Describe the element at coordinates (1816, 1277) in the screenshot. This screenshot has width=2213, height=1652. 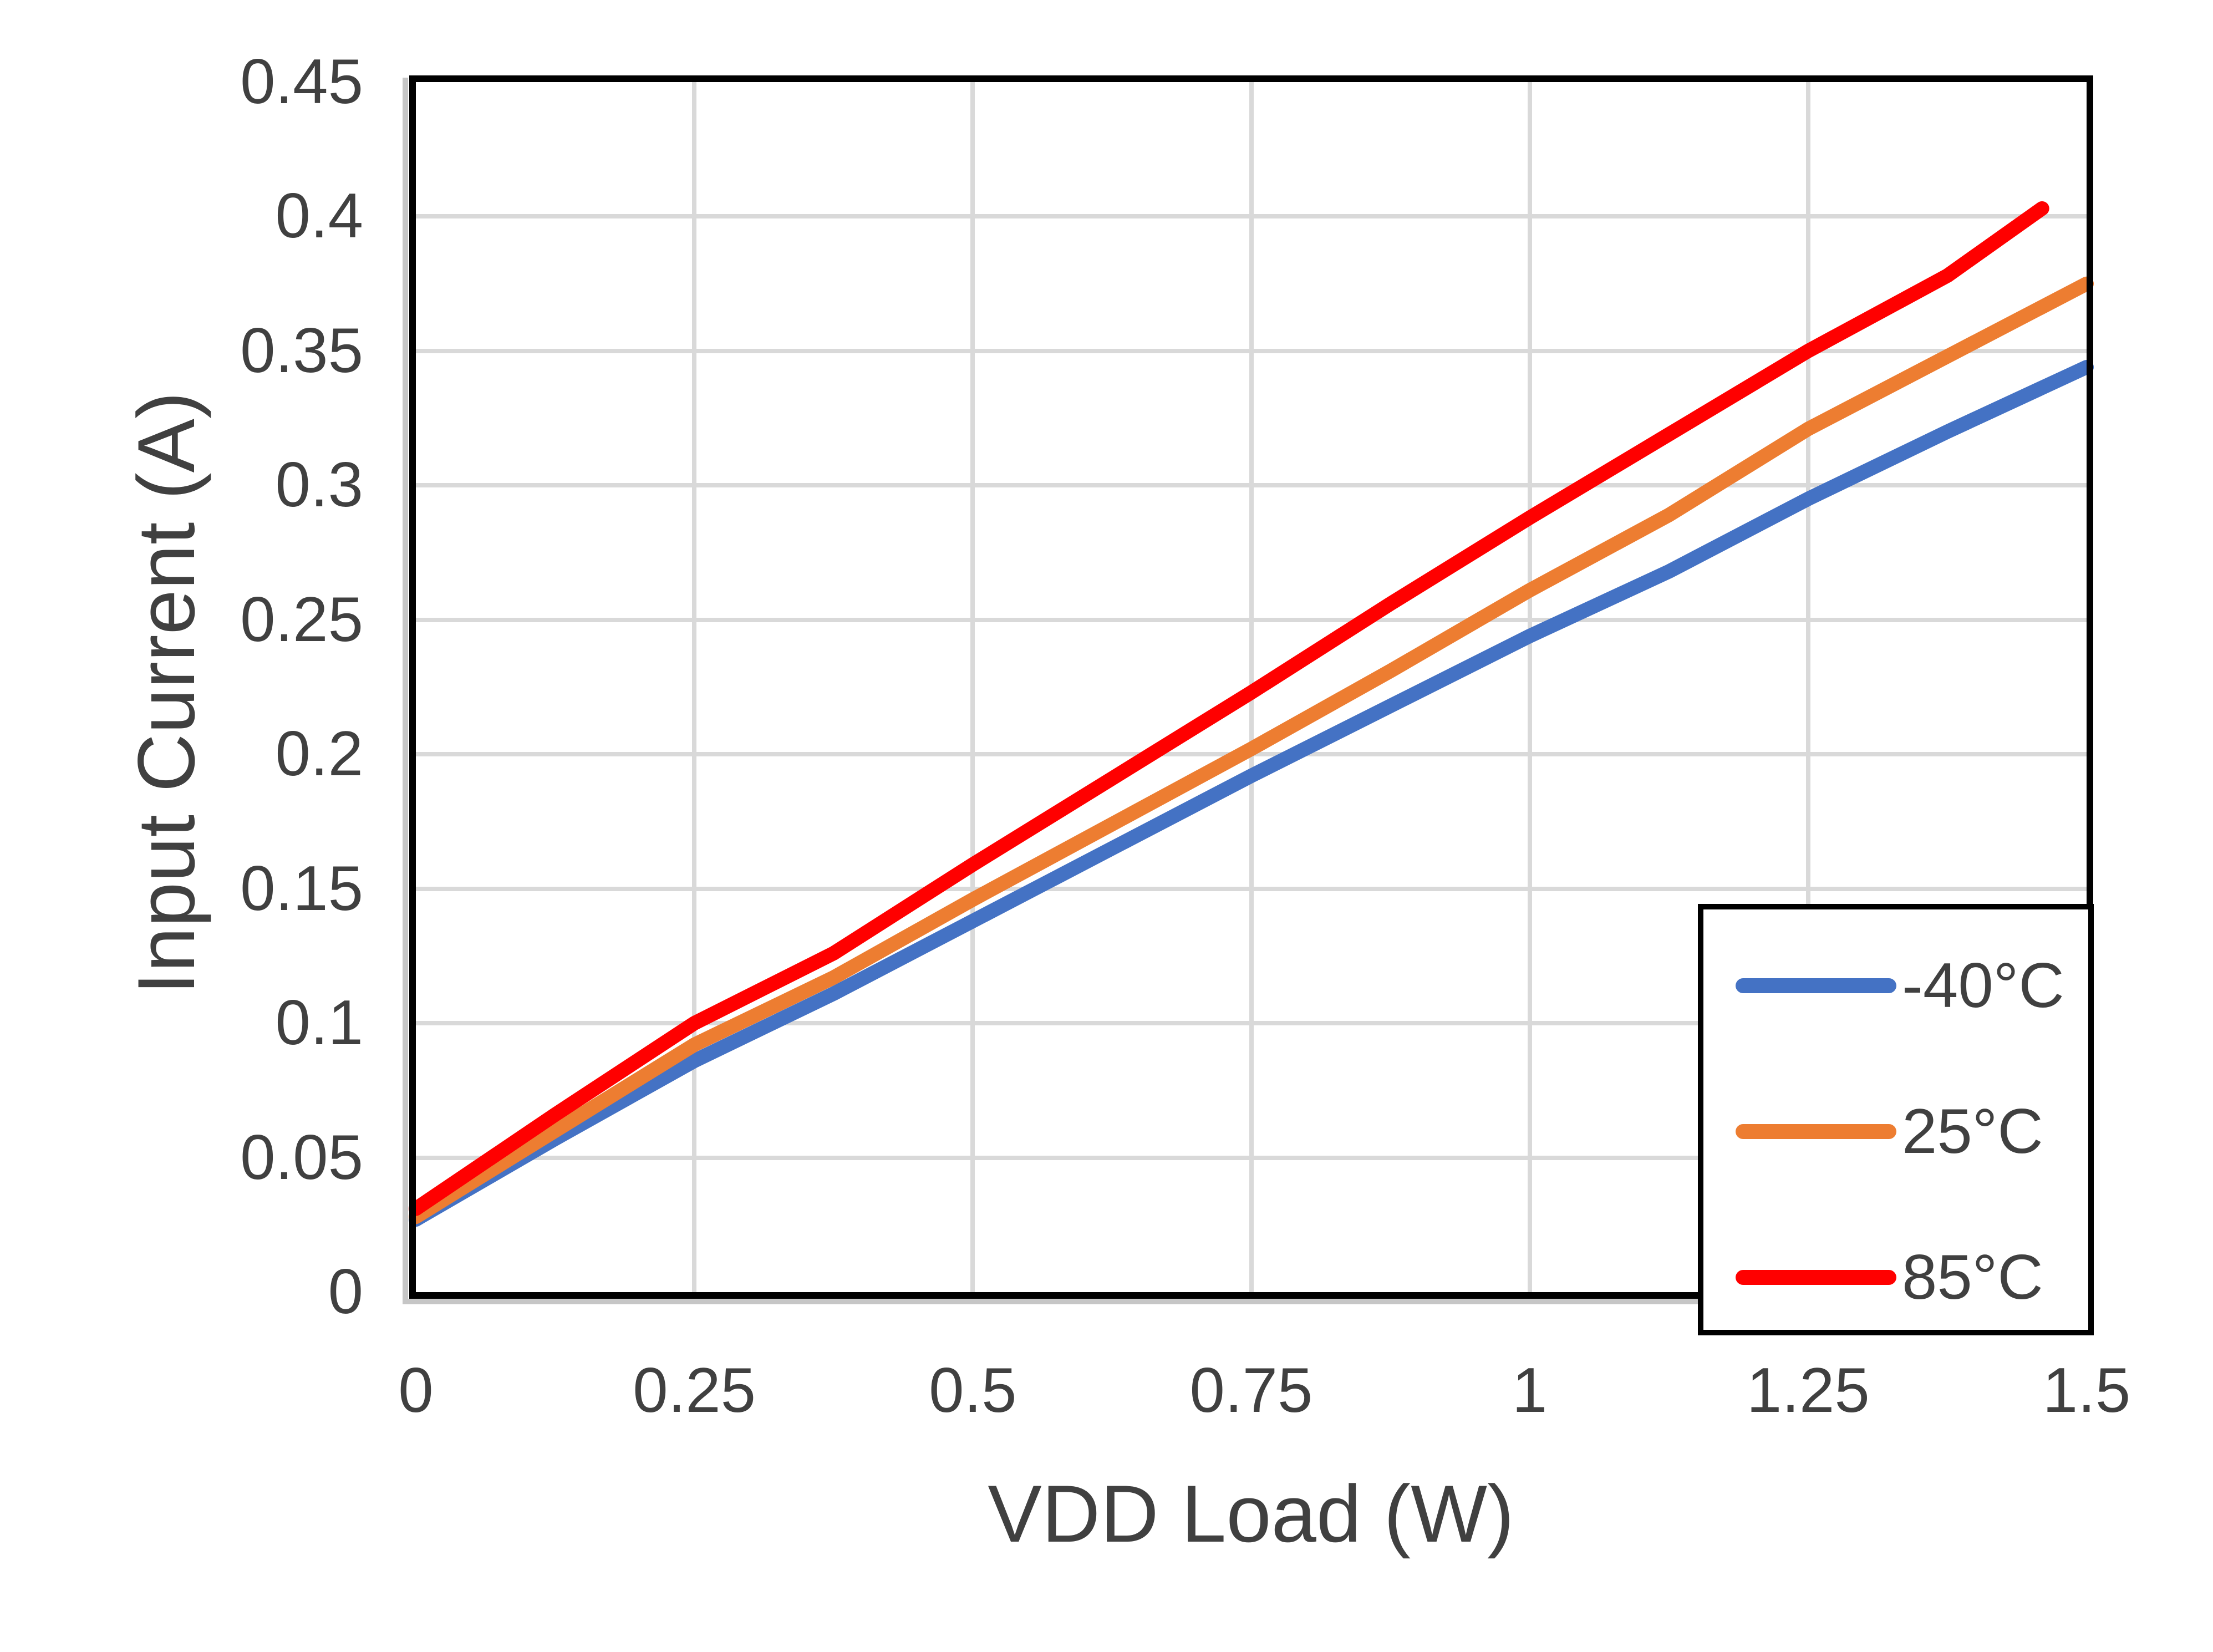
I see `legend-swatch-85°C` at that location.